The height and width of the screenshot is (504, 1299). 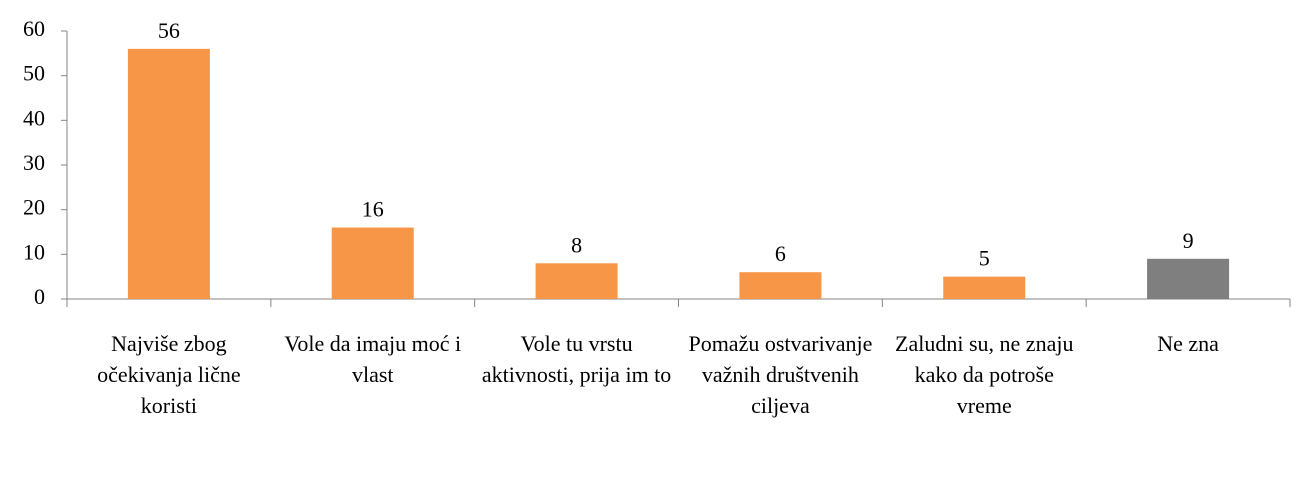 I want to click on x-tick-label: Vole tu vrstu aktivnosti, prija im to, so click(x=576, y=359).